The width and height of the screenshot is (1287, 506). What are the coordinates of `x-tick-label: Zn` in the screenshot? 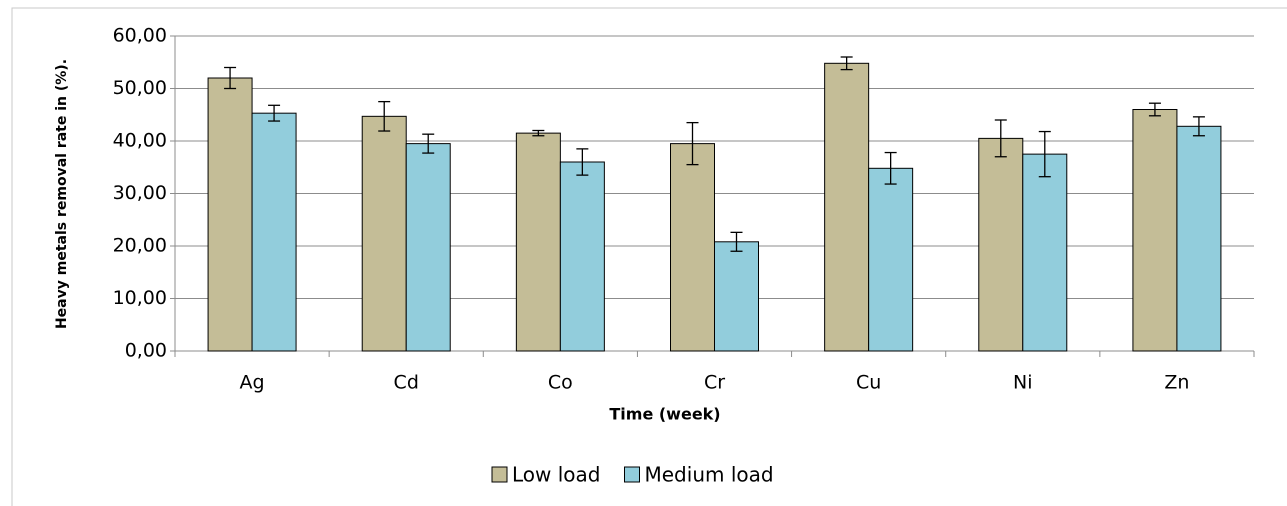 It's located at (1176, 383).